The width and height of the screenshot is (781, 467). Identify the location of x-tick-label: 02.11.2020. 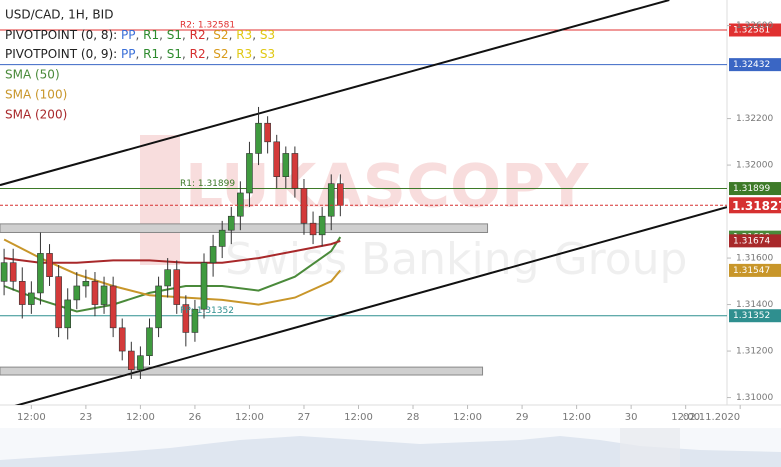
(711, 417).